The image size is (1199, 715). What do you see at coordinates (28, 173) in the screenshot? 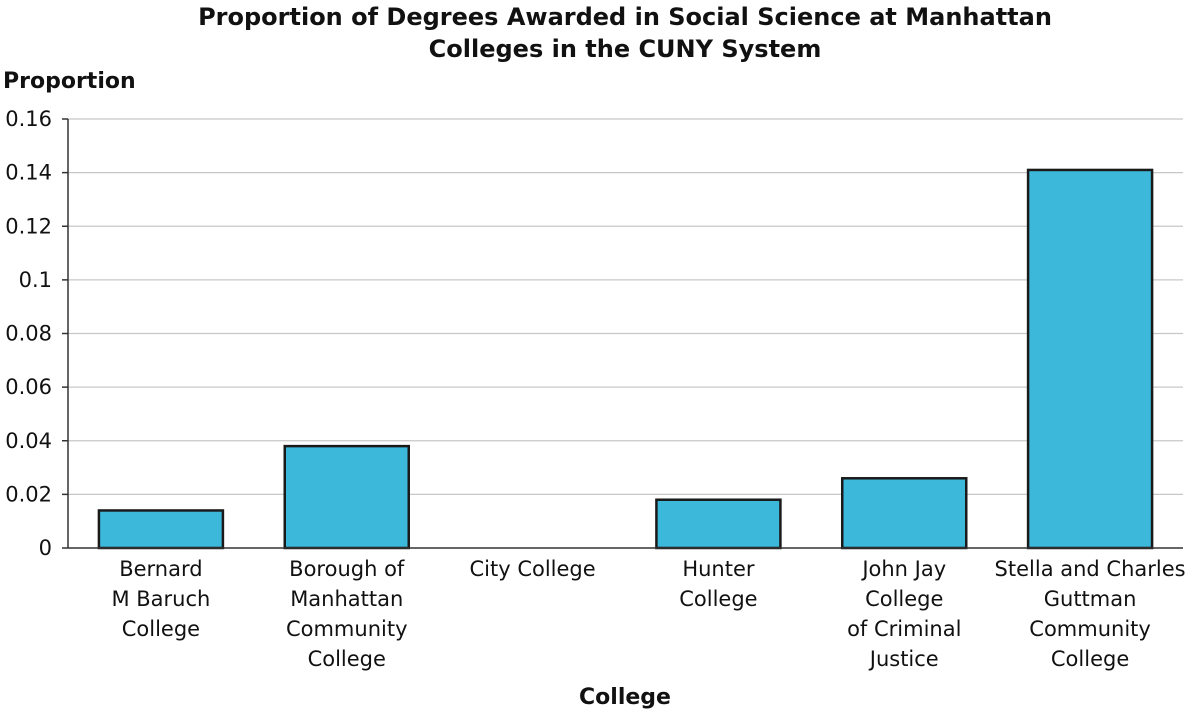
I see `y-tick-label: 0.14` at bounding box center [28, 173].